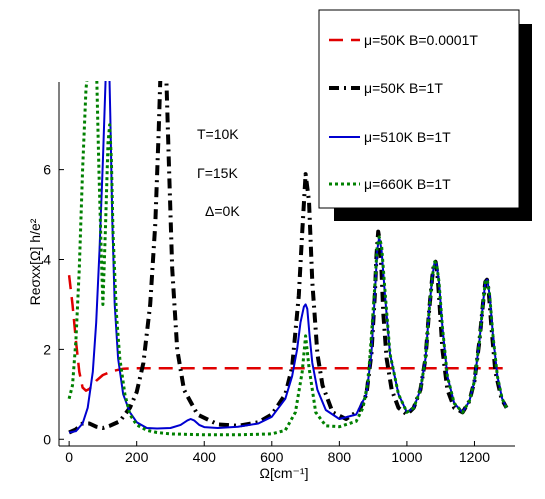 Image resolution: width=545 pixels, height=499 pixels. What do you see at coordinates (69, 457) in the screenshot?
I see `x-tick-label: 0` at bounding box center [69, 457].